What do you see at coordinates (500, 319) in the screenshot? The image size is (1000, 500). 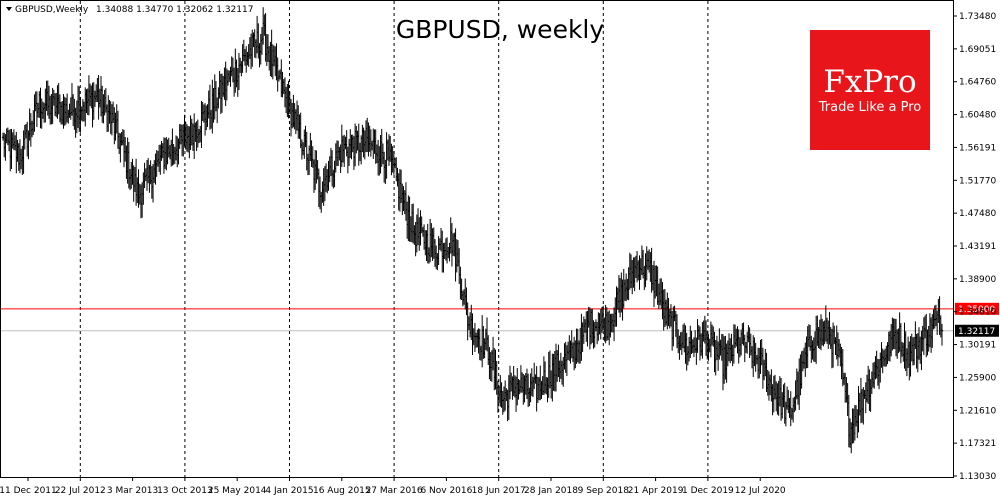 I see `horizontal-lines: 1.35000 1.32117` at bounding box center [500, 319].